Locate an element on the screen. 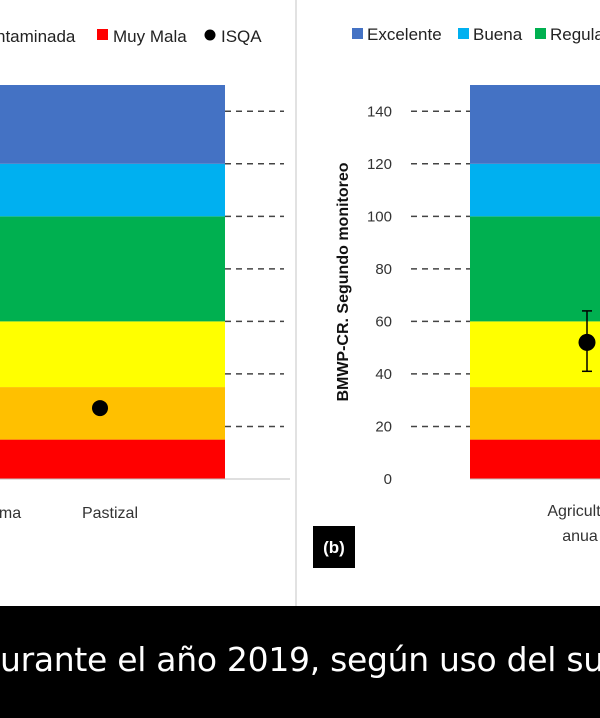  legend-a: ntaminada Muy Mala ISQA is located at coordinates (131, 36).